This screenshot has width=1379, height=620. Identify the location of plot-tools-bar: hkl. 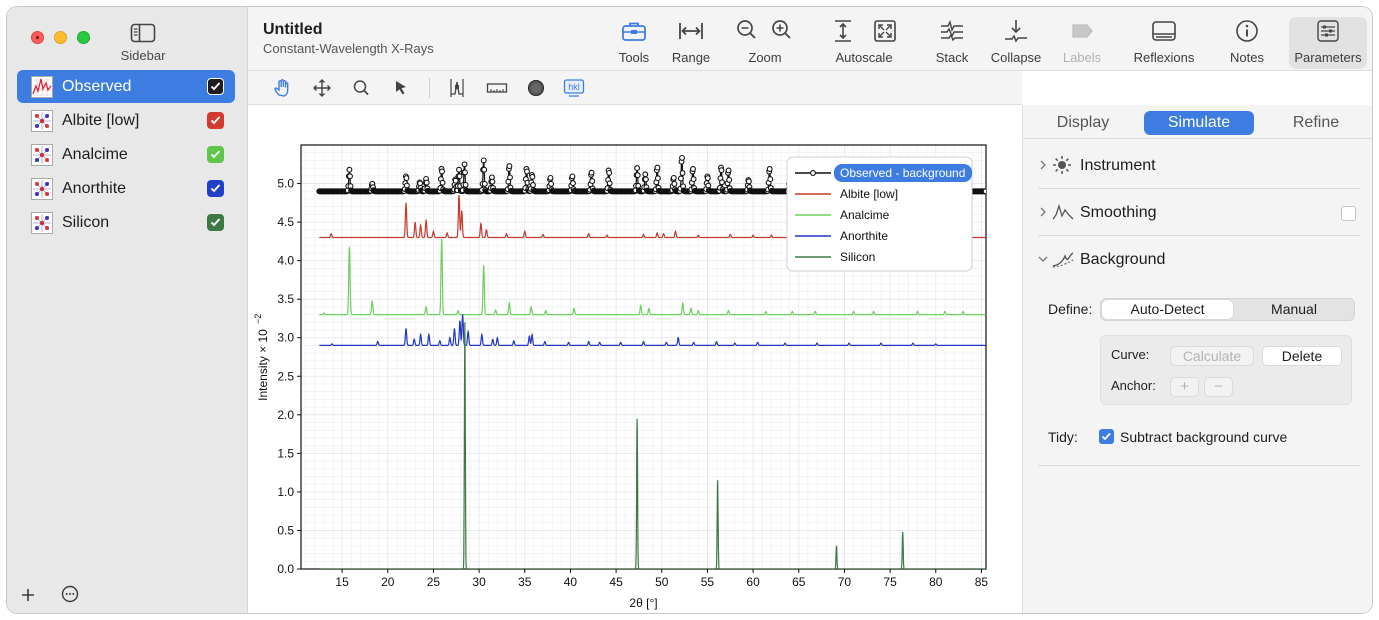
(635, 88).